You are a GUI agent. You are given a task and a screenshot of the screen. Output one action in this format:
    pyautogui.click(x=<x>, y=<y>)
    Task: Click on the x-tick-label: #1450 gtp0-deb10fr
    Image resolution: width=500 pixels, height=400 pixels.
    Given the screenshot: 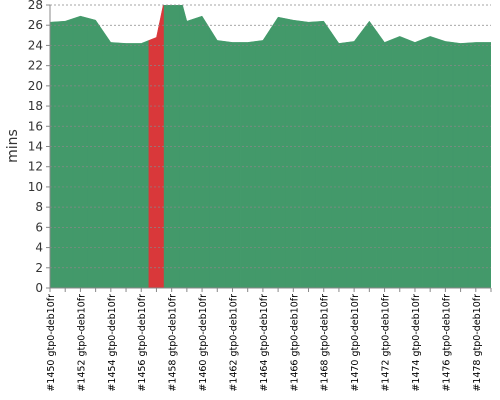 What is the action you would take?
    pyautogui.click(x=51, y=343)
    